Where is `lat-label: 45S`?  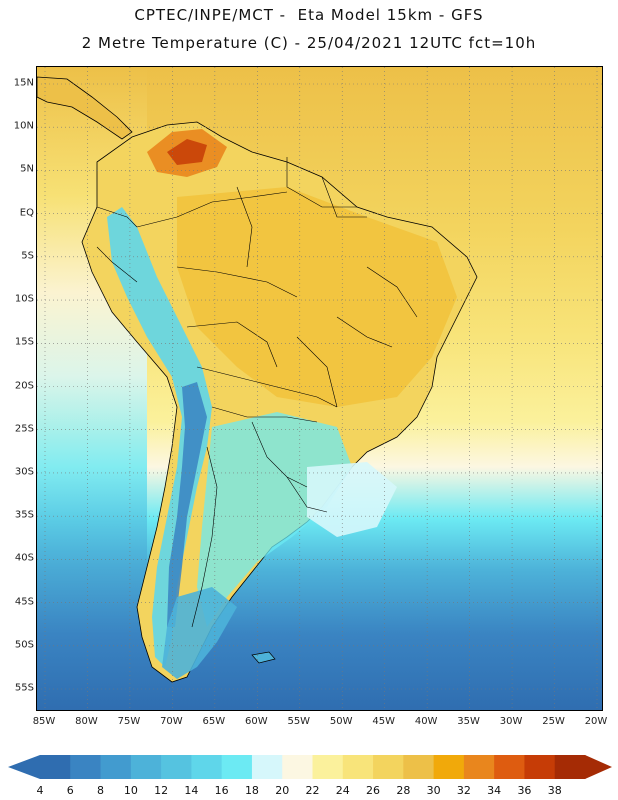 lat-label: 45S is located at coordinates (24, 602).